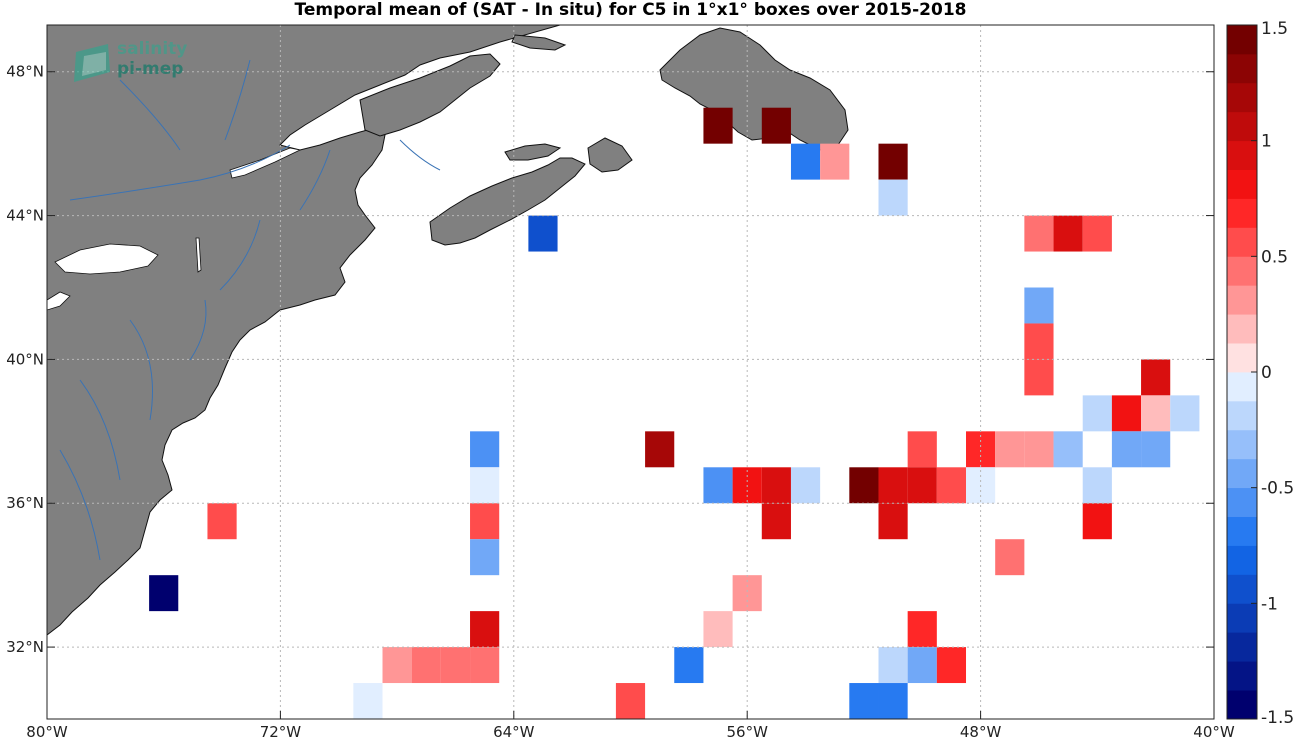 This screenshot has height=740, width=1298. What do you see at coordinates (981, 731) in the screenshot?
I see `x-tick-label: 48°W` at bounding box center [981, 731].